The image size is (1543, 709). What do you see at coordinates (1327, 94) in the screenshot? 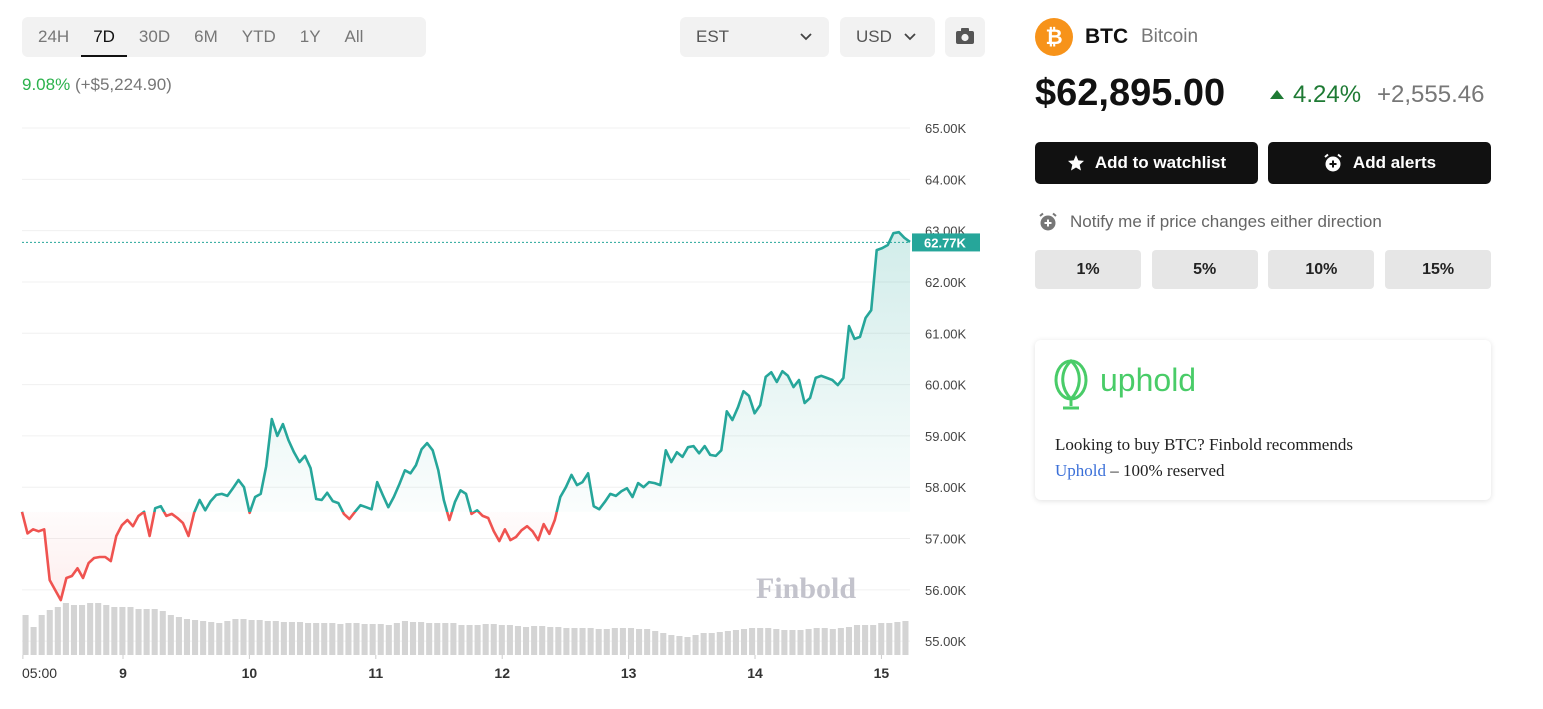
I see `change-percent: 4.24%` at bounding box center [1327, 94].